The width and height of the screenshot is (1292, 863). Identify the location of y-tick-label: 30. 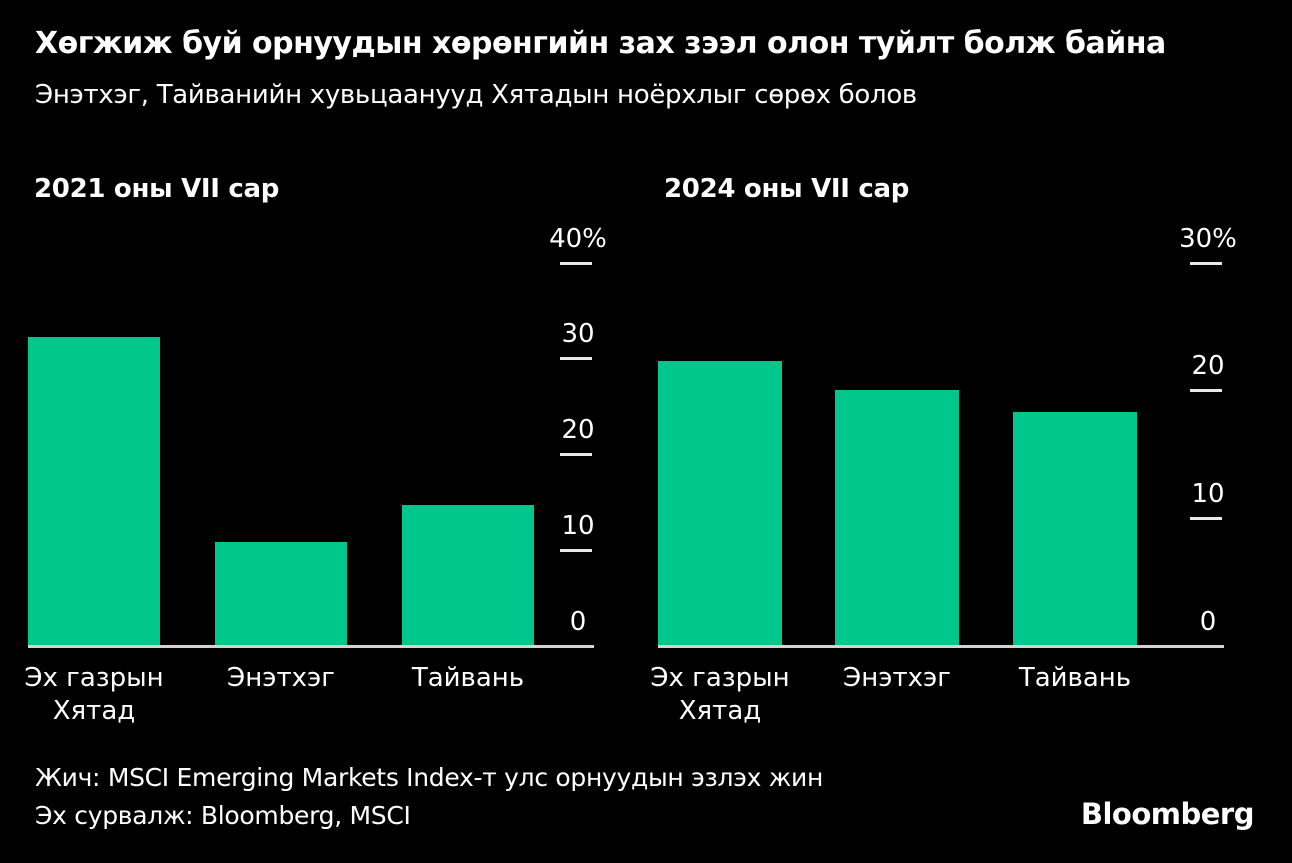
(578, 334).